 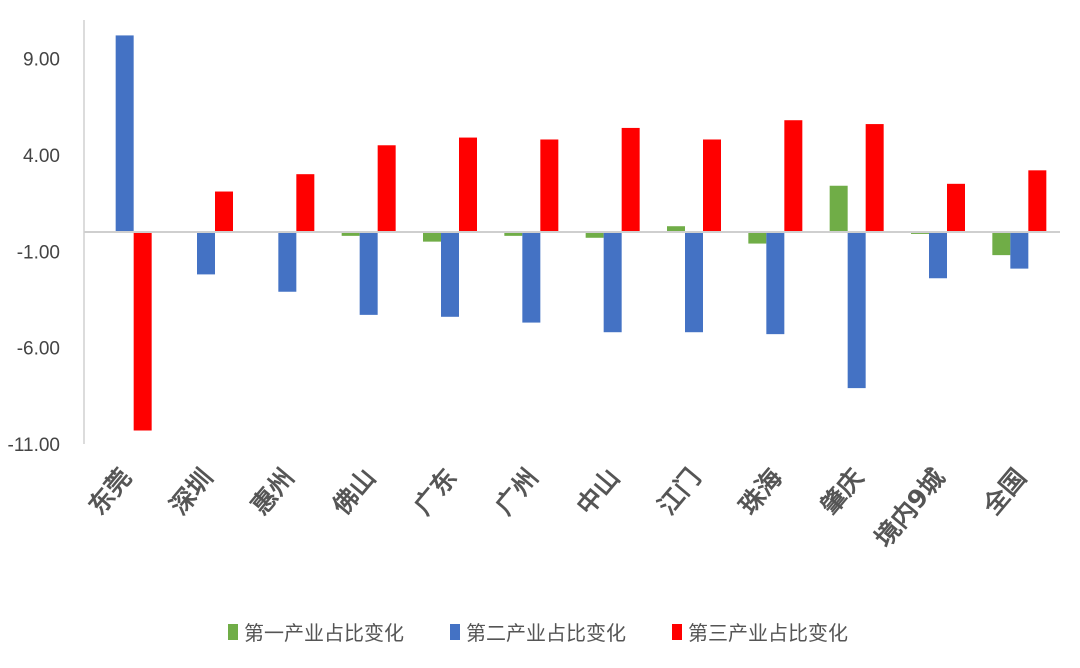 What do you see at coordinates (191, 491) in the screenshot?
I see `x-category-label: 深圳` at bounding box center [191, 491].